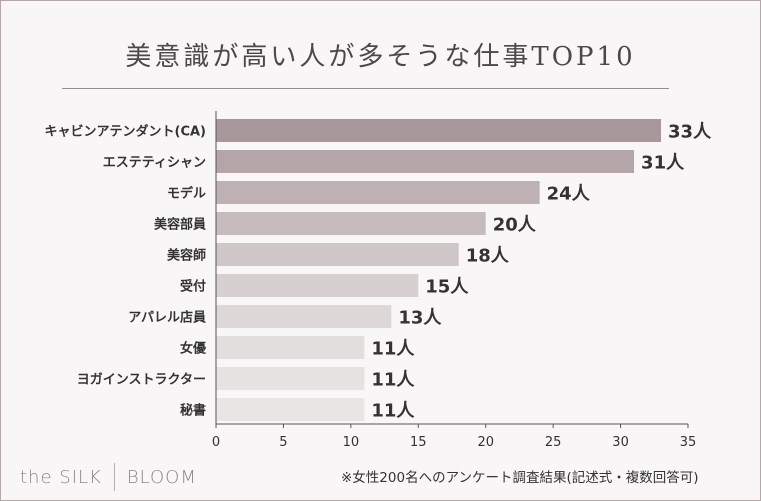 This screenshot has height=501, width=761. I want to click on x-tick-label-30: 30, so click(620, 442).